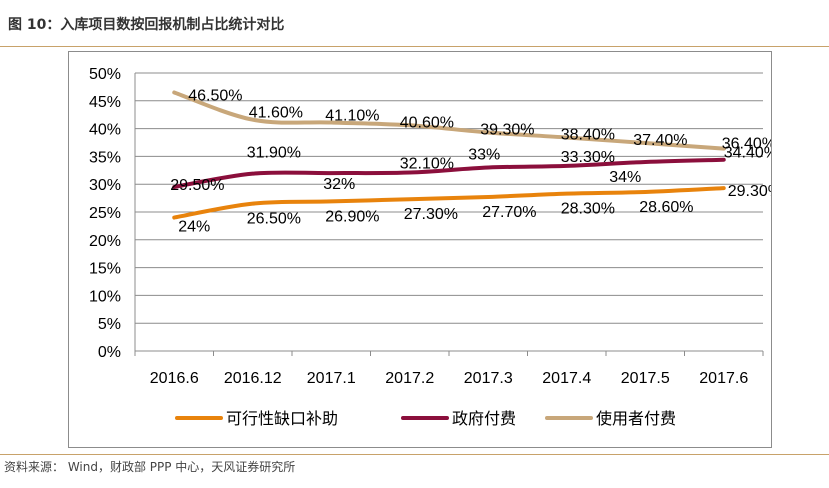  I want to click on data-label: 29.30%, so click(749, 191).